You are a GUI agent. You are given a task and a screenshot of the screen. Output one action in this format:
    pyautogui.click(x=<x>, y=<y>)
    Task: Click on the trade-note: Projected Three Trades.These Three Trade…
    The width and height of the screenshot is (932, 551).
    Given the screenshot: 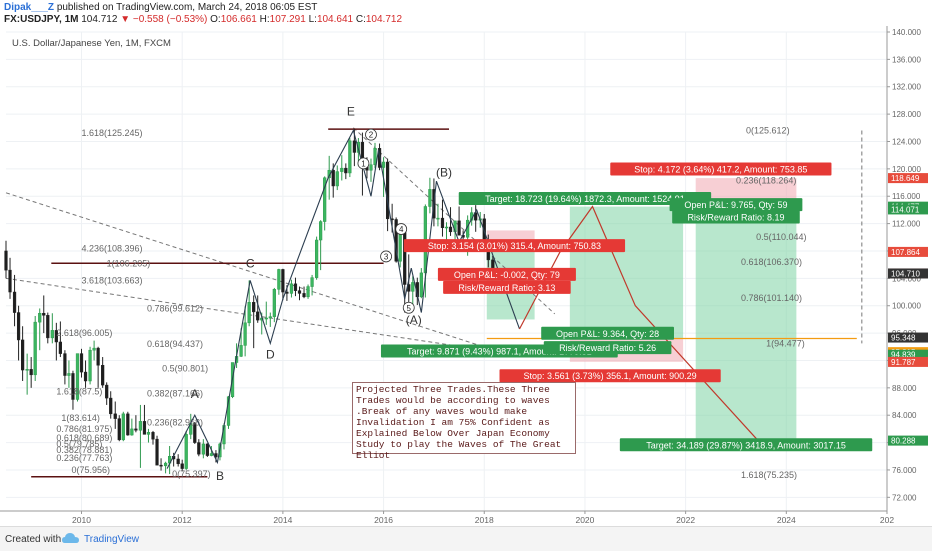 What is the action you would take?
    pyautogui.click(x=464, y=421)
    